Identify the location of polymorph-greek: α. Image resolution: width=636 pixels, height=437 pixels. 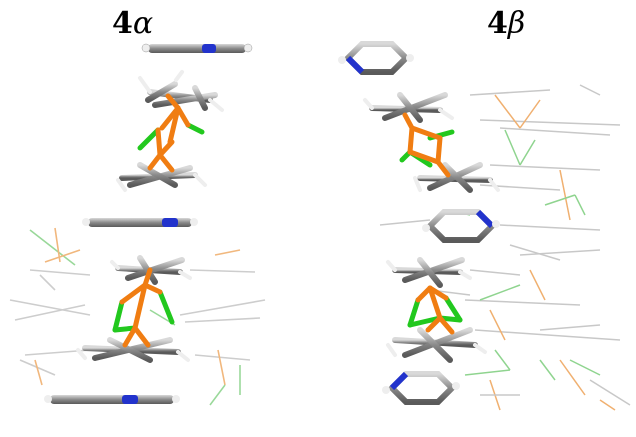
(143, 23).